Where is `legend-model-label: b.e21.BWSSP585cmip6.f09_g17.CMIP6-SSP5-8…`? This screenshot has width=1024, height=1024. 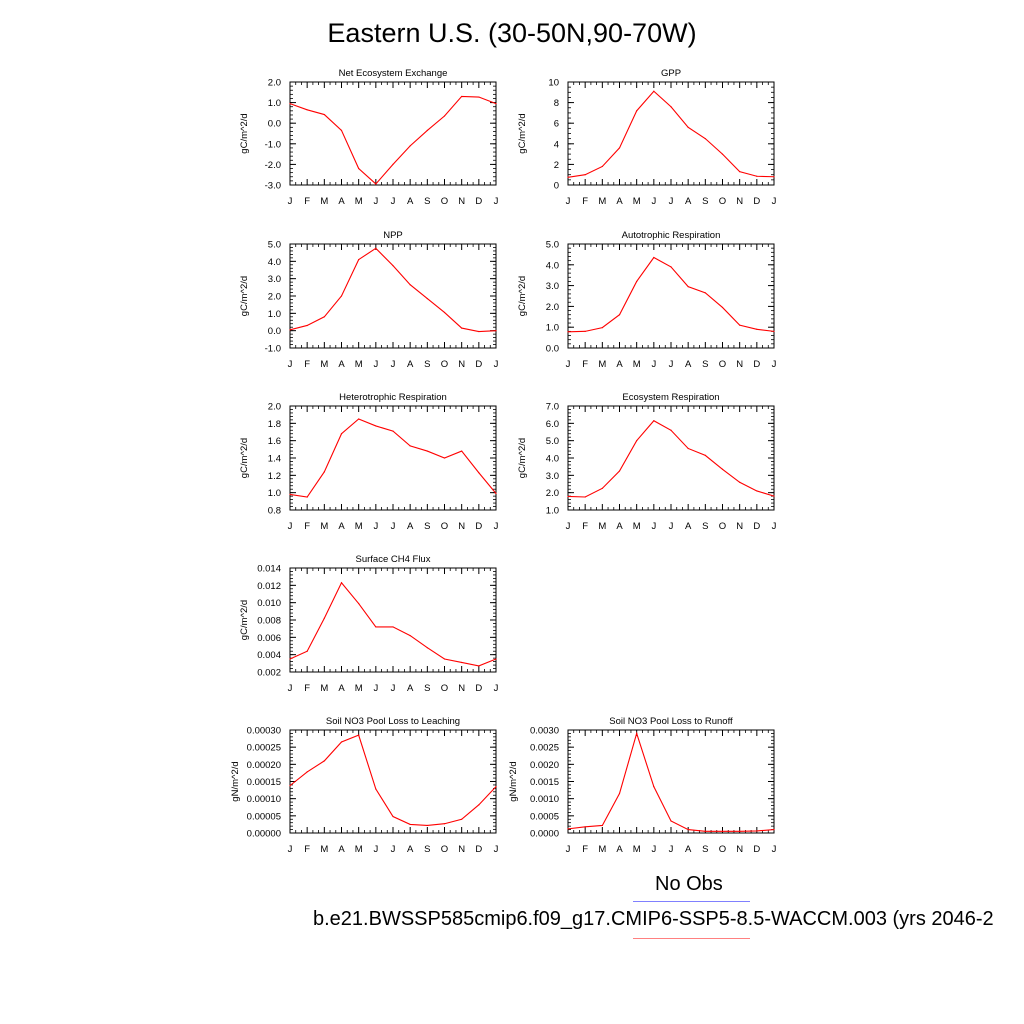 legend-model-label: b.e21.BWSSP585cmip6.f09_g17.CMIP6-SSP5-8… is located at coordinates (653, 919).